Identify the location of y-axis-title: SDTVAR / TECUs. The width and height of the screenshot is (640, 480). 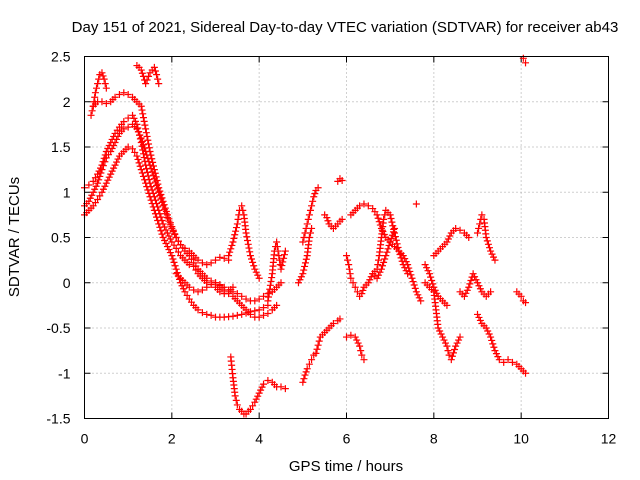
(14, 237).